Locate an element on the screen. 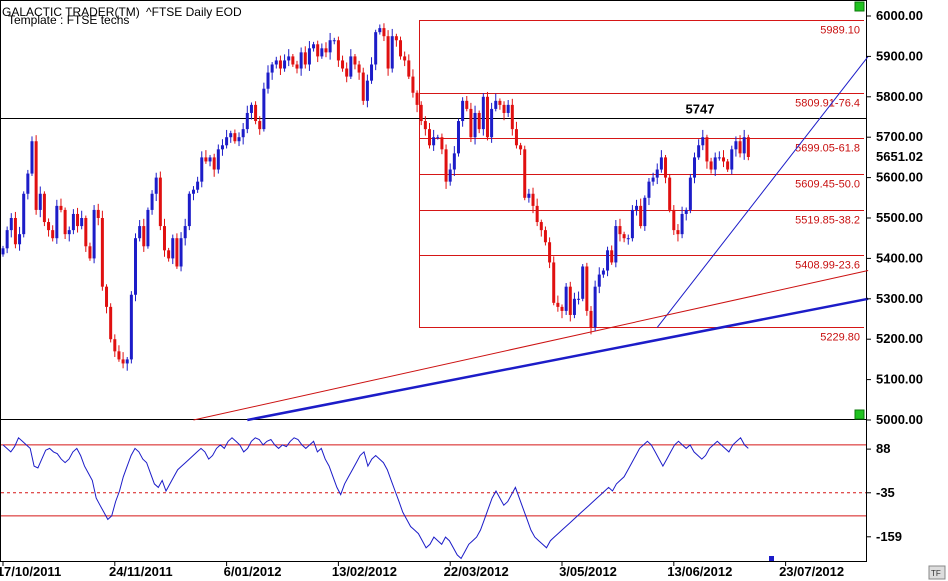 The width and height of the screenshot is (948, 581). date-scroll-marker is located at coordinates (771, 558).